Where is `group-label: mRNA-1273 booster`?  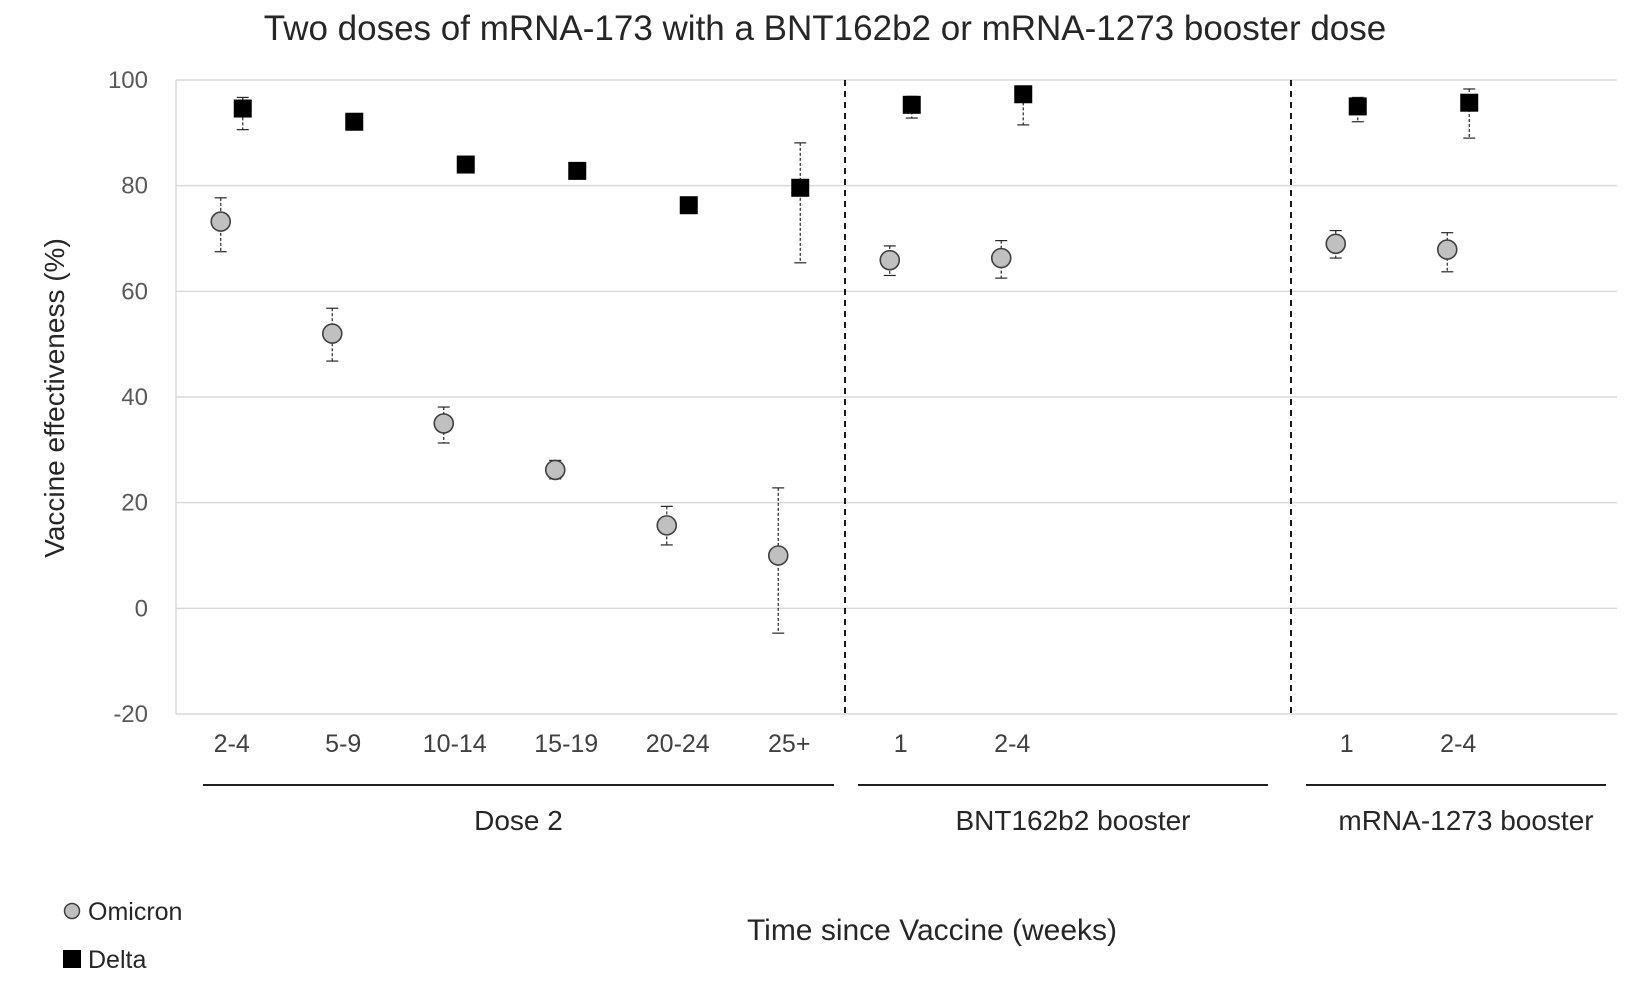
group-label: mRNA-1273 booster is located at coordinates (1465, 820).